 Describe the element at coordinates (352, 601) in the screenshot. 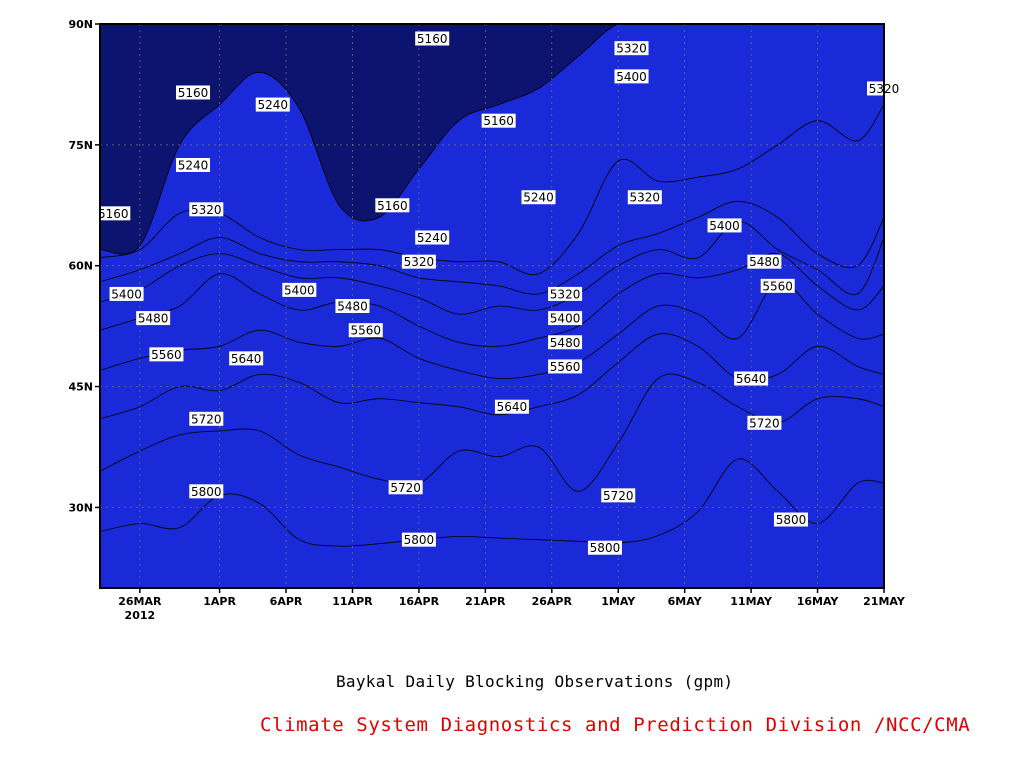

I see `x-tick-label: 11APR` at that location.